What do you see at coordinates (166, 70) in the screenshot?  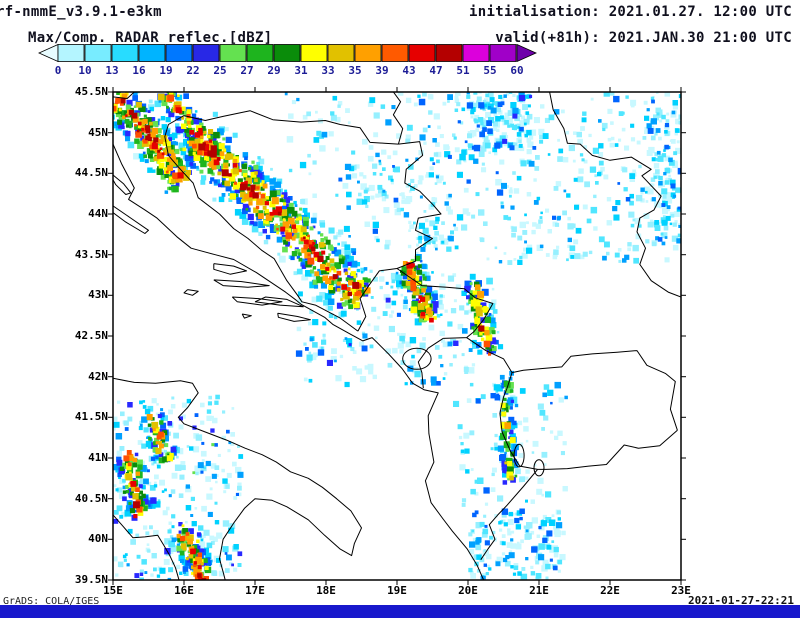 I see `scale-tick-label: 19` at bounding box center [166, 70].